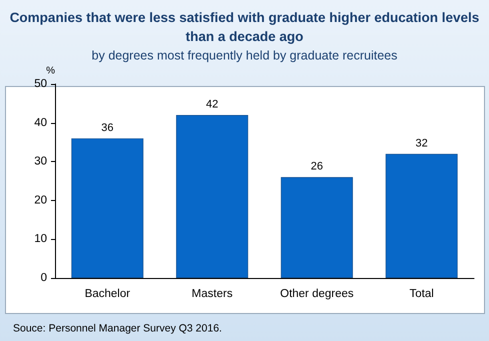  What do you see at coordinates (40, 122) in the screenshot?
I see `y-tick-label: 40` at bounding box center [40, 122].